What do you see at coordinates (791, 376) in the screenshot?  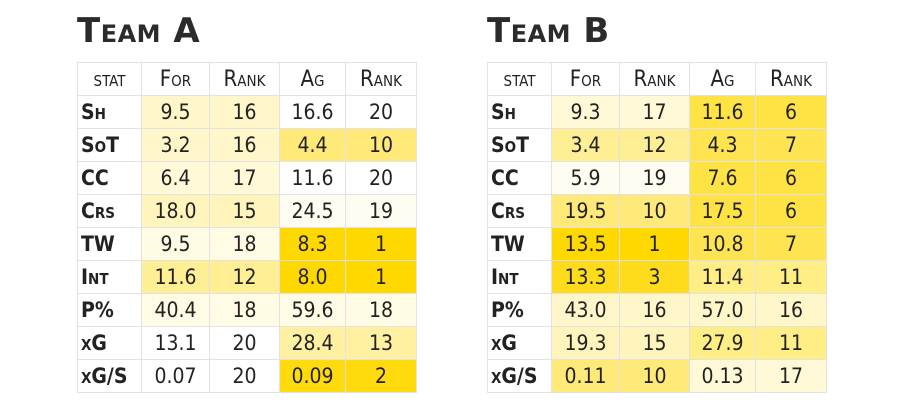 I see `against-rank: 17` at bounding box center [791, 376].